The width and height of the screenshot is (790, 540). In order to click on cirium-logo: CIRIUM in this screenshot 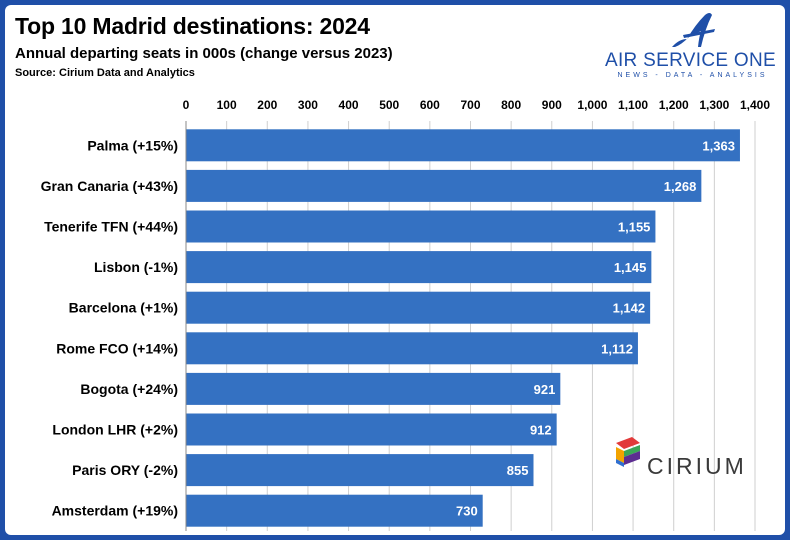, I will do `click(685, 456)`.